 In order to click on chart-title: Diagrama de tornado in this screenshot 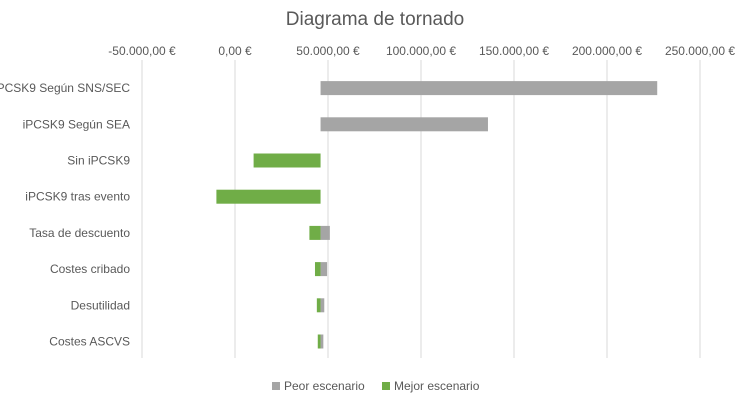, I will do `click(375, 19)`.